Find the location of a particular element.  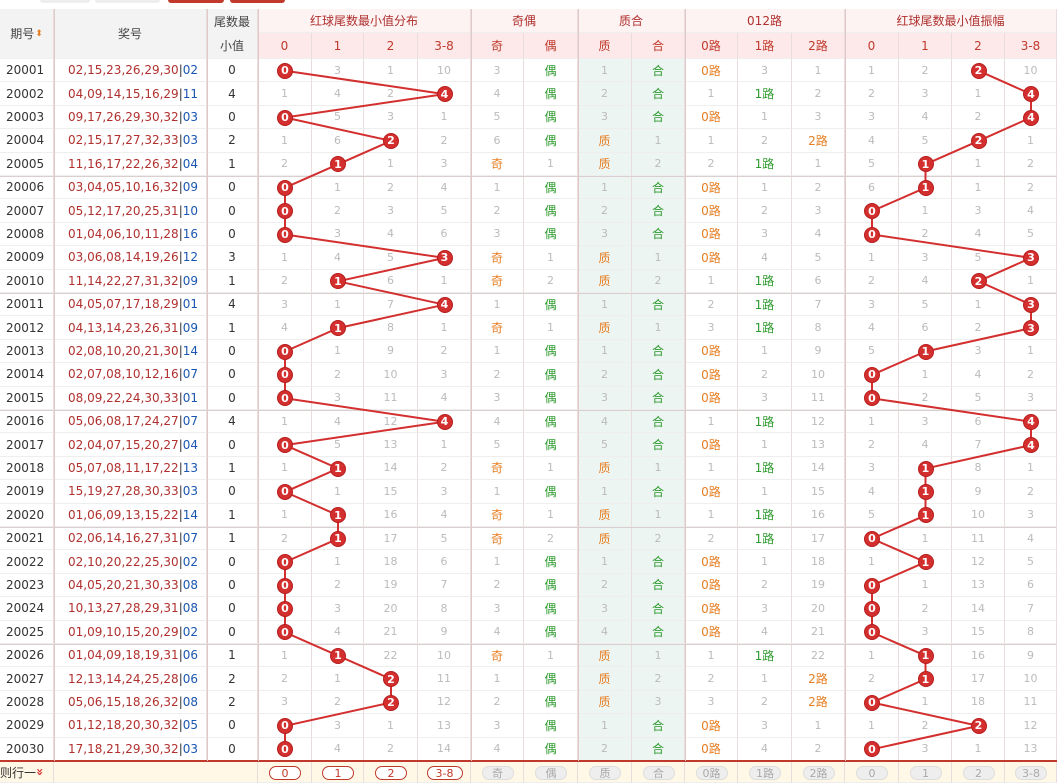

draw-numbers-cell: 02,10,20,22,25,30 | 02 is located at coordinates (130, 562).